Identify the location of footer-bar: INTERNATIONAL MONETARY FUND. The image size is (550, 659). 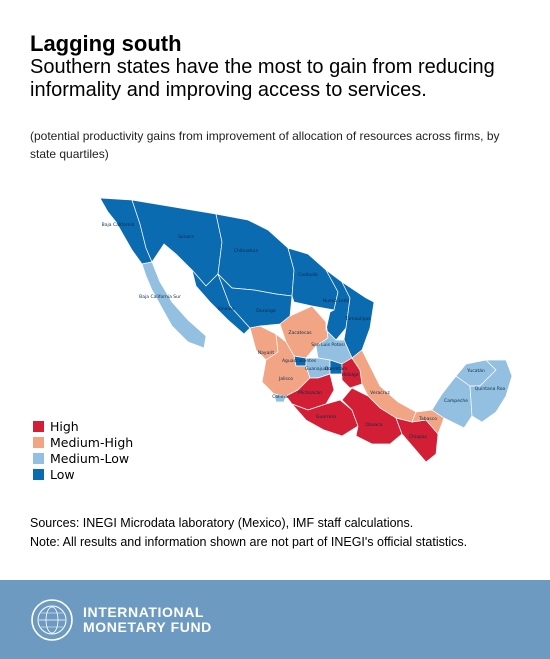
(275, 619).